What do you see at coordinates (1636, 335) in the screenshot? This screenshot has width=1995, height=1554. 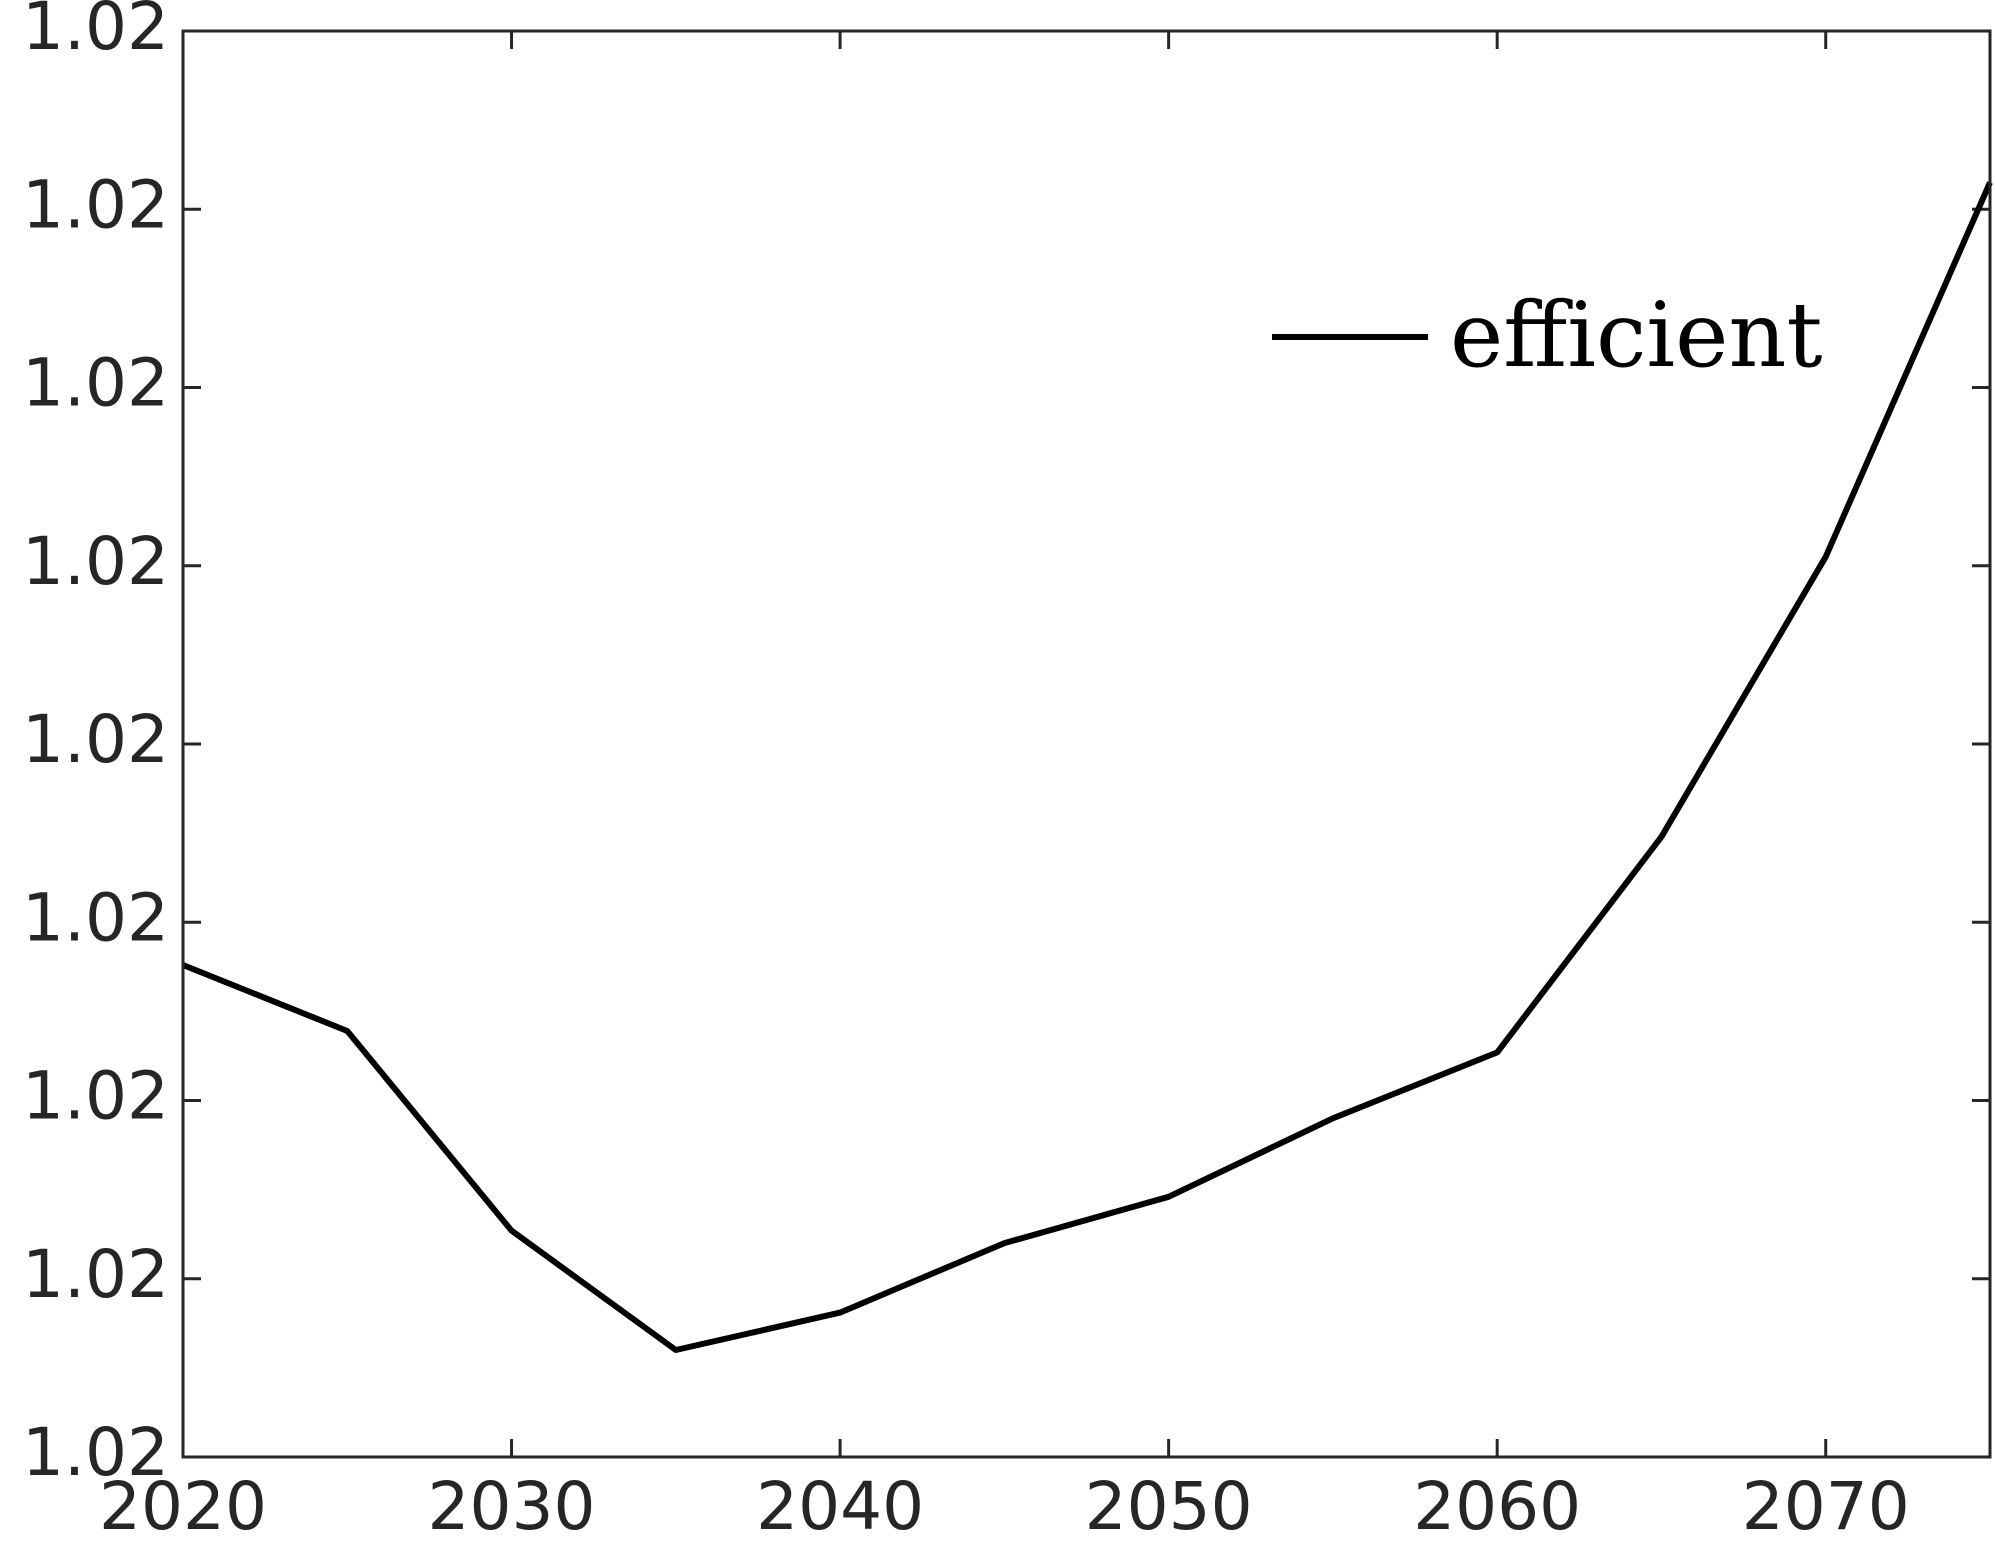 I see `legend-label-efficient: efficient` at bounding box center [1636, 335].